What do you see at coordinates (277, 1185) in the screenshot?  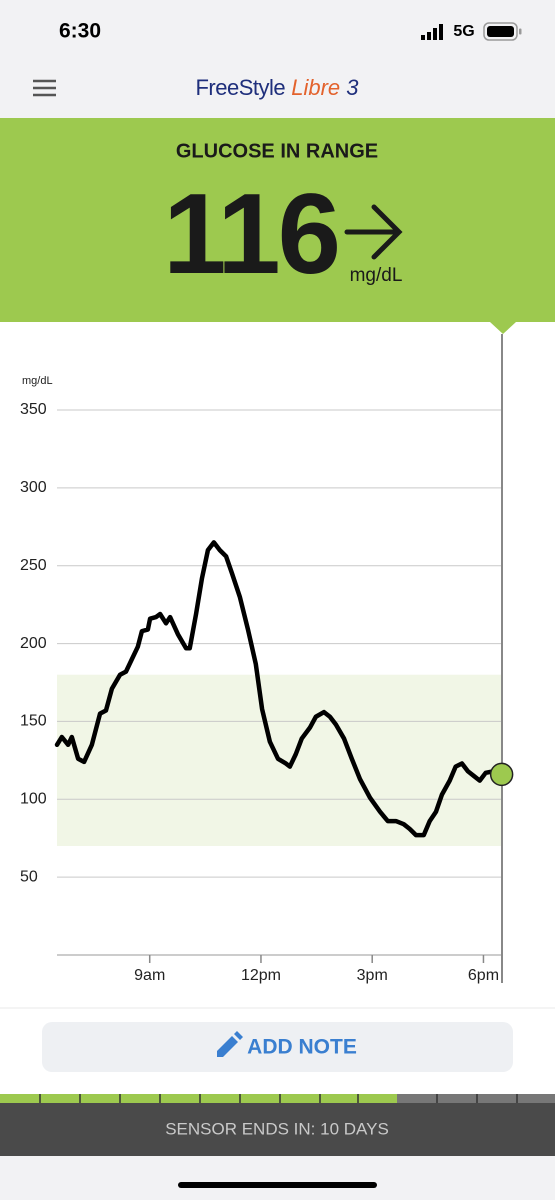 I see `home-indicator` at bounding box center [277, 1185].